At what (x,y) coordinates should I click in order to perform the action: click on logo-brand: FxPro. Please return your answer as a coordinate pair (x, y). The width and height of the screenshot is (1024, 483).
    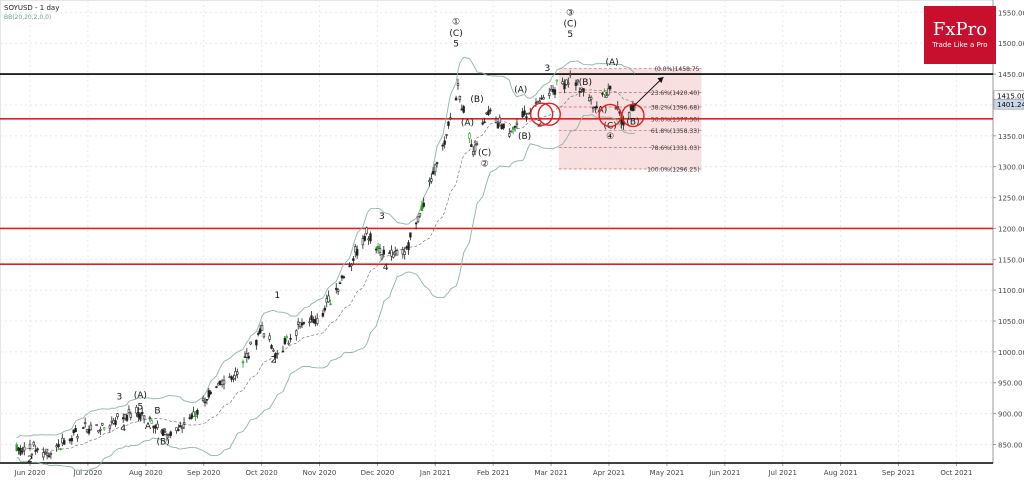
    Looking at the image, I should click on (960, 29).